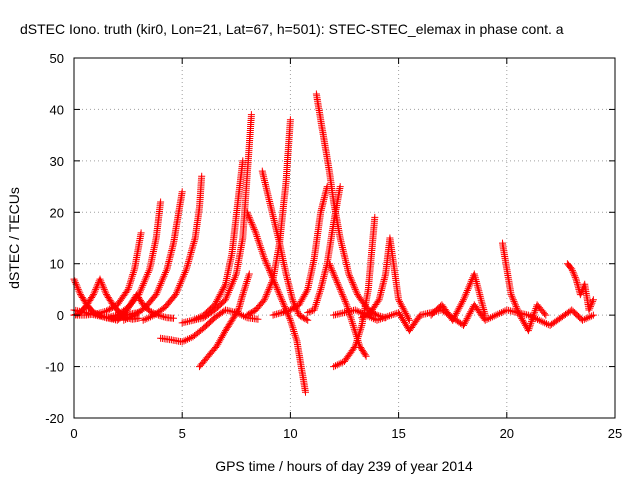 The height and width of the screenshot is (480, 640). I want to click on x-tick-label: 25, so click(615, 433).